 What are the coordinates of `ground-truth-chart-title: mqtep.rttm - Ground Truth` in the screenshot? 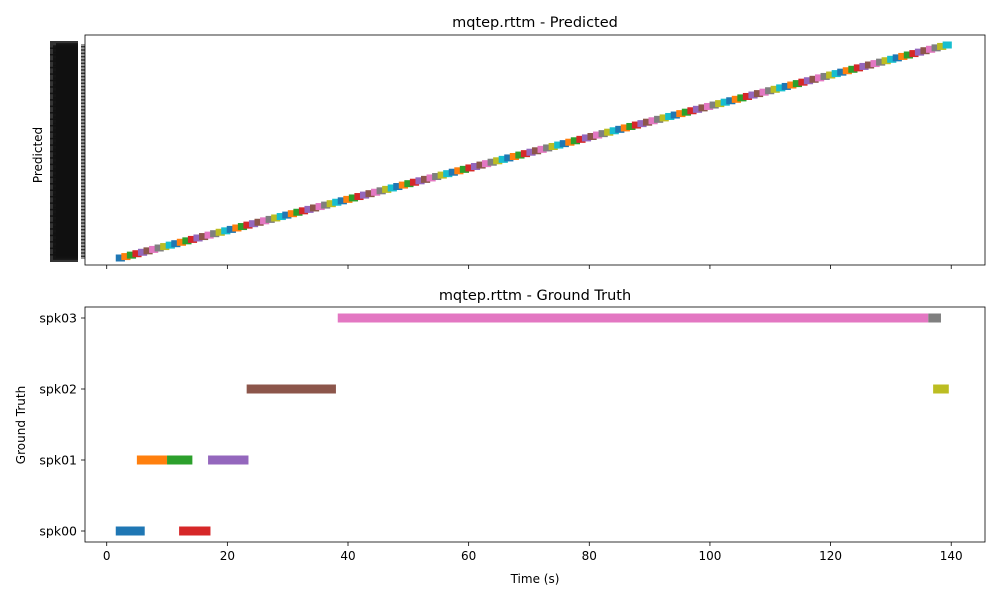 It's located at (535, 296).